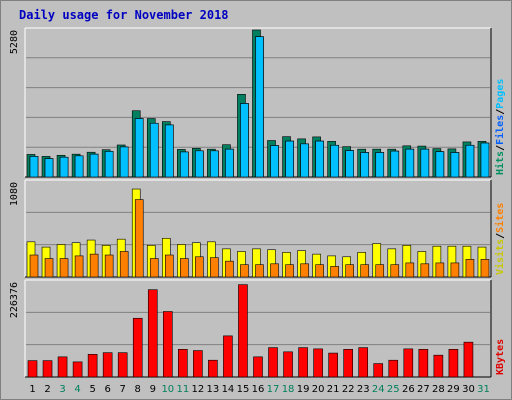  I want to click on x-tick-label-8: 8, so click(138, 389).